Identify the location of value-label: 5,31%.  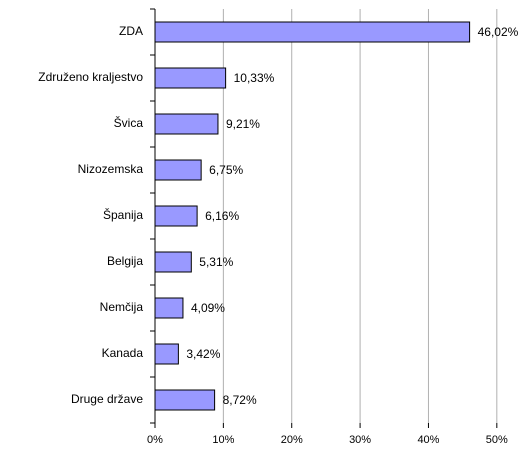
(216, 262).